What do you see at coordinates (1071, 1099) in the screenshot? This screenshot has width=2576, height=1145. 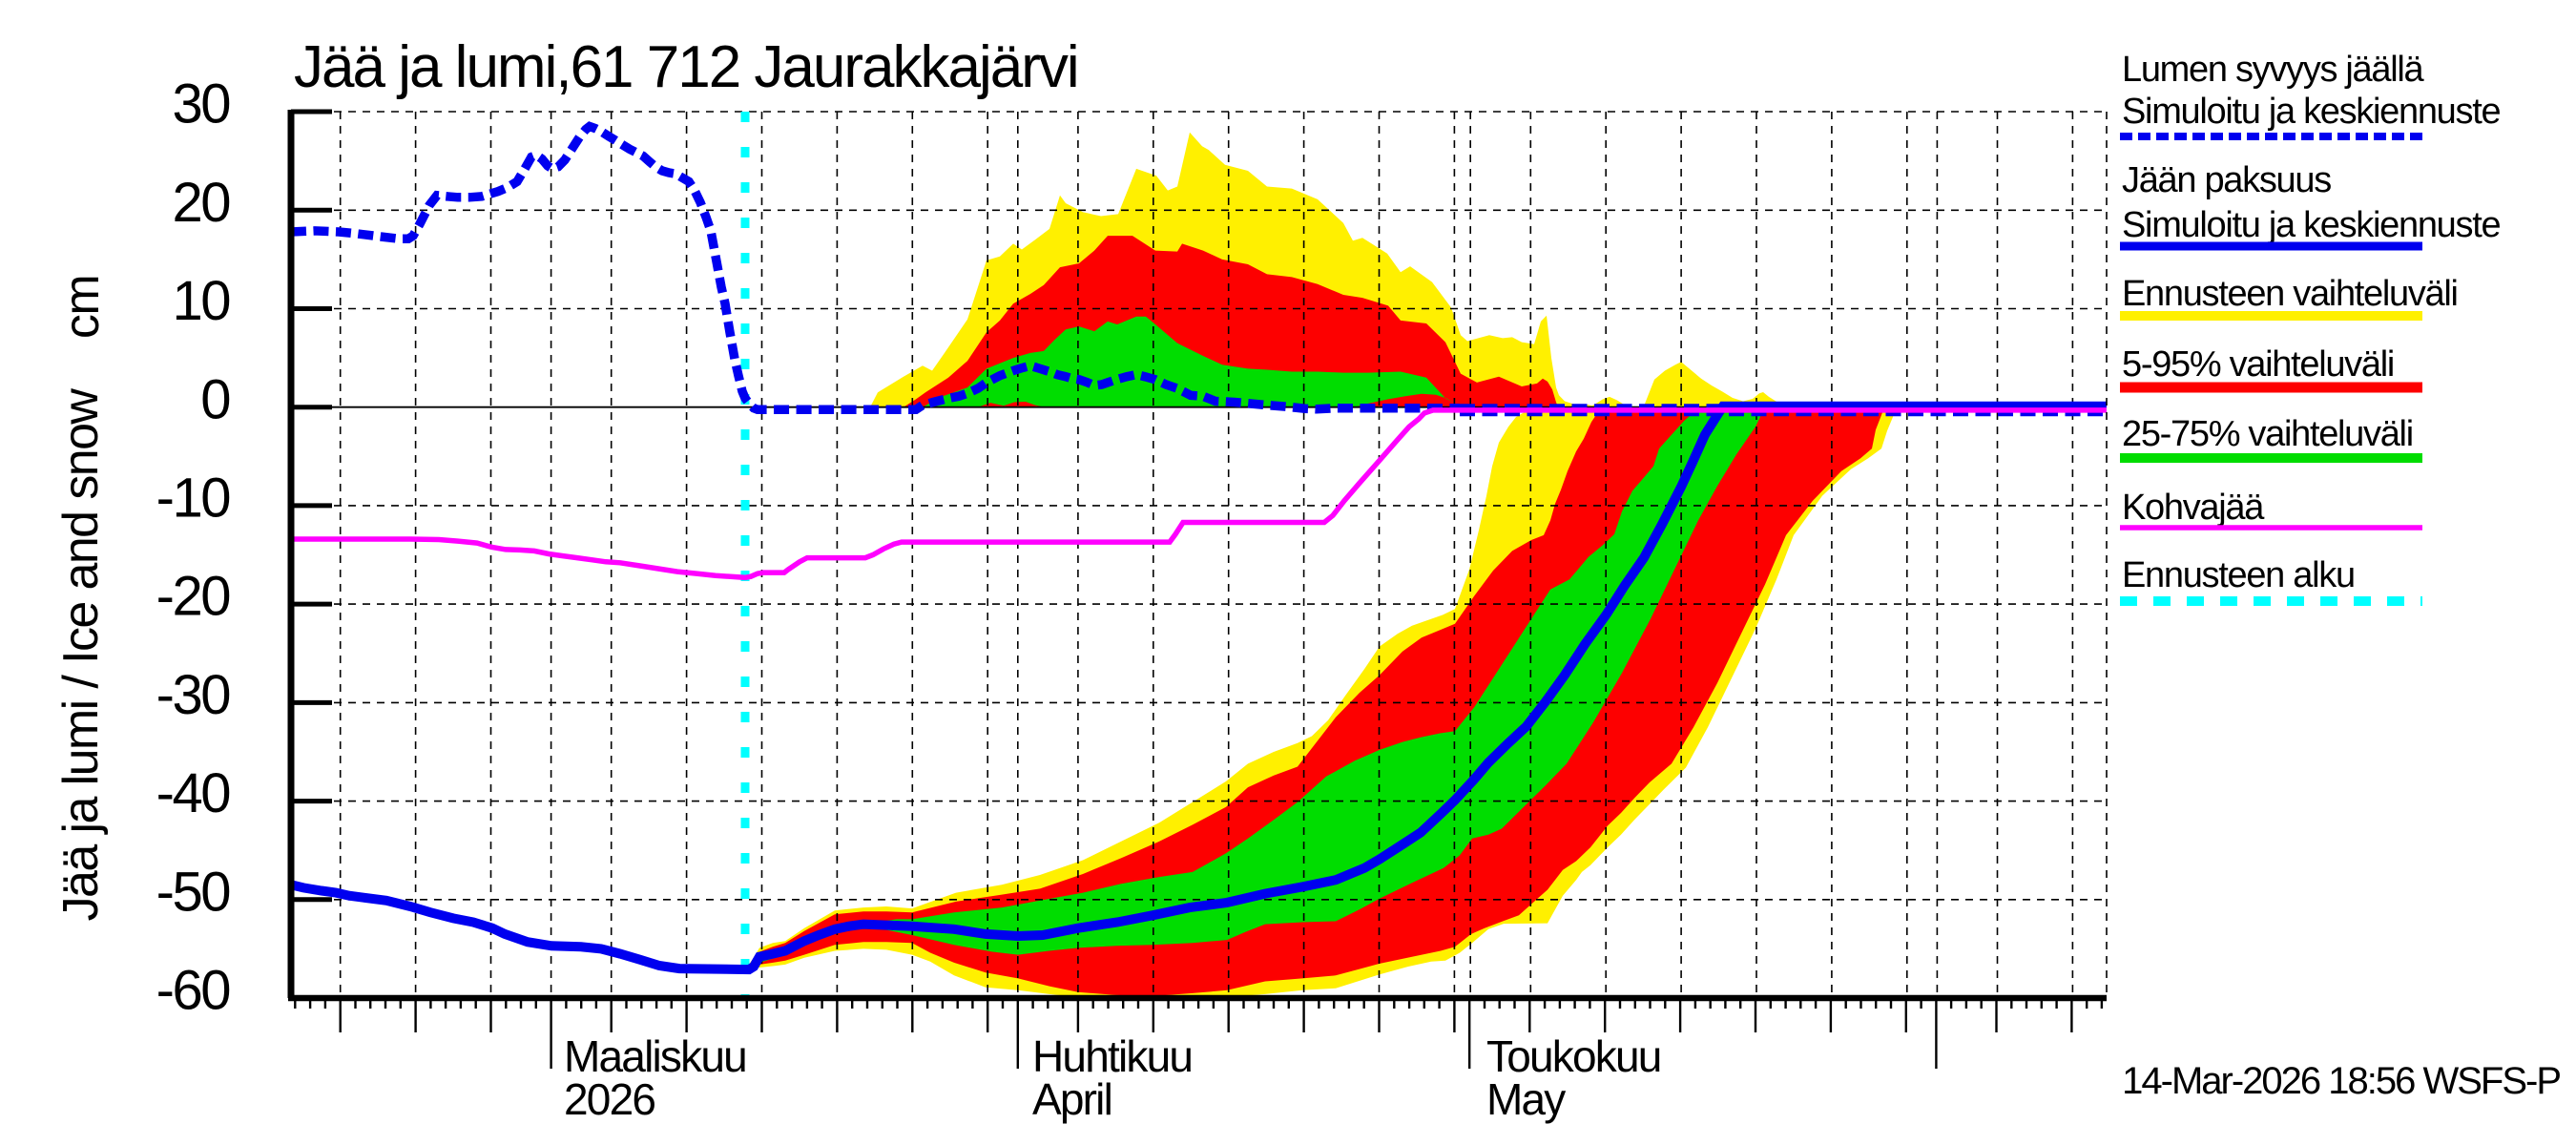 I see `svg-text: April` at bounding box center [1071, 1099].